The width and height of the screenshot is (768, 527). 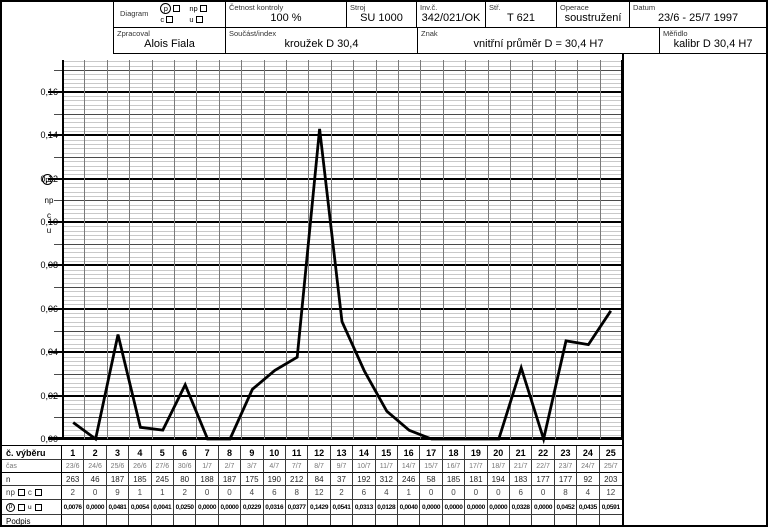 What do you see at coordinates (207, 479) in the screenshot?
I see `n-cell: 188` at bounding box center [207, 479].